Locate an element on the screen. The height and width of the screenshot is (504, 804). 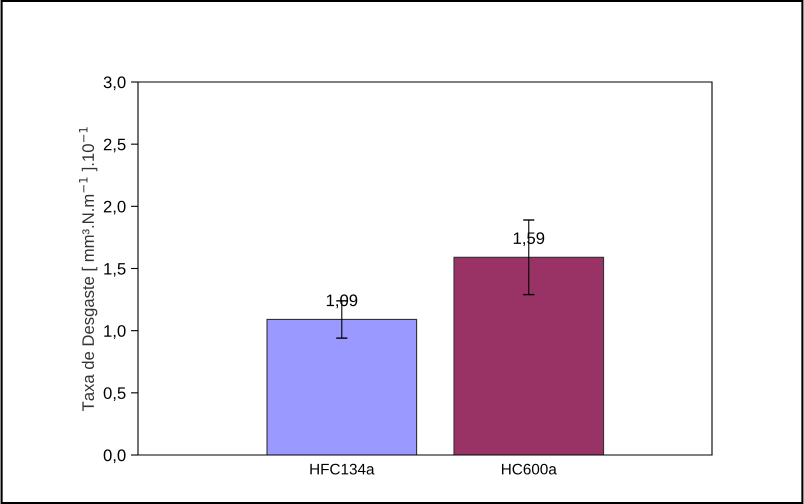
y-tick-label: 1,0 is located at coordinates (115, 332).